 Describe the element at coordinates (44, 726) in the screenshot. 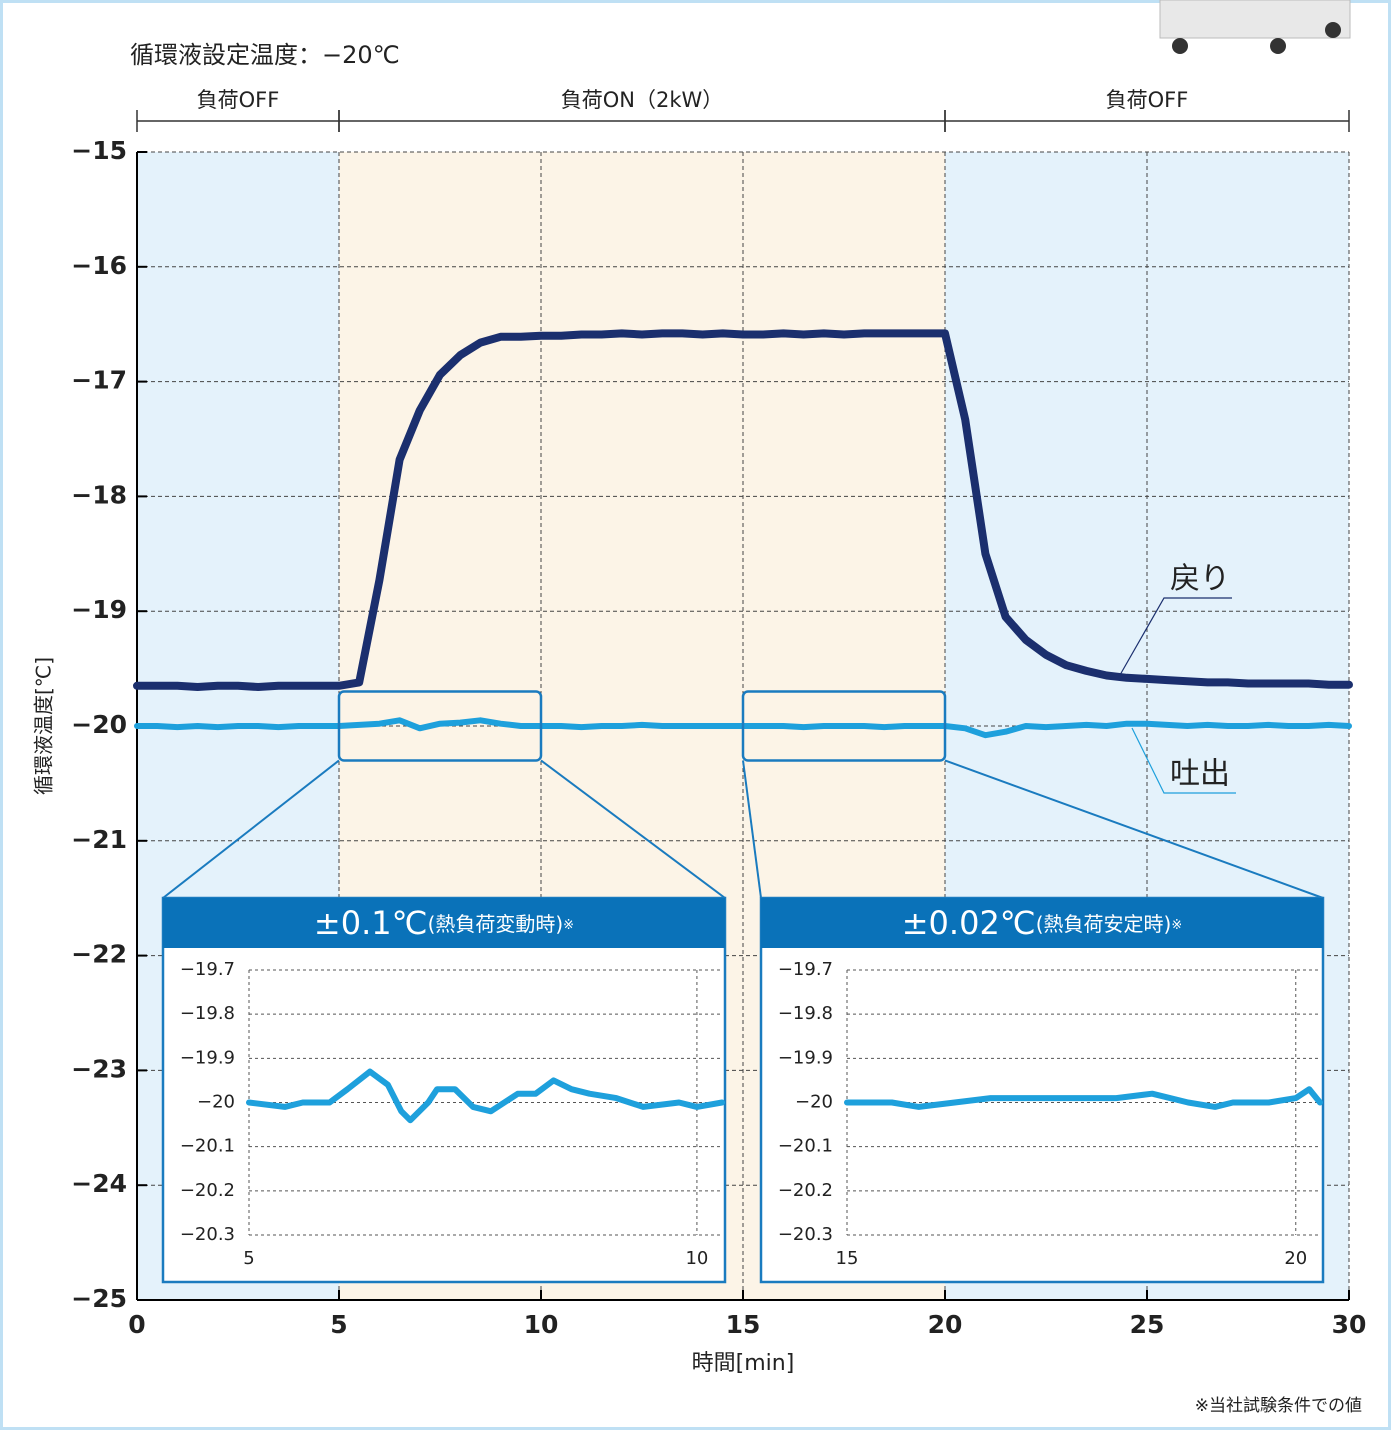

I see `y-axis-label: 循環液温度[℃]` at that location.